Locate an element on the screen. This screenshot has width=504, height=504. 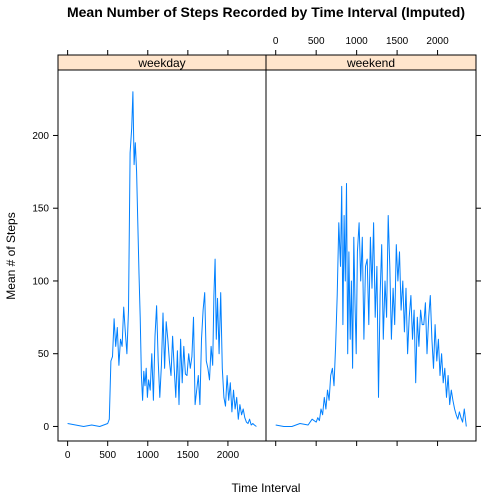
y-tick-label: 100 is located at coordinates (40, 281).